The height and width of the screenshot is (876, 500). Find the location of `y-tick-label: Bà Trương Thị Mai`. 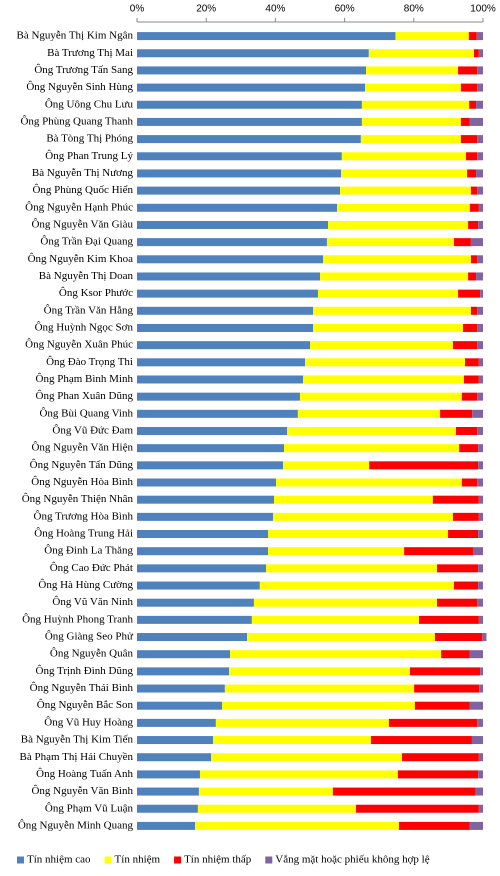

y-tick-label: Bà Trương Thị Mai is located at coordinates (90, 53).